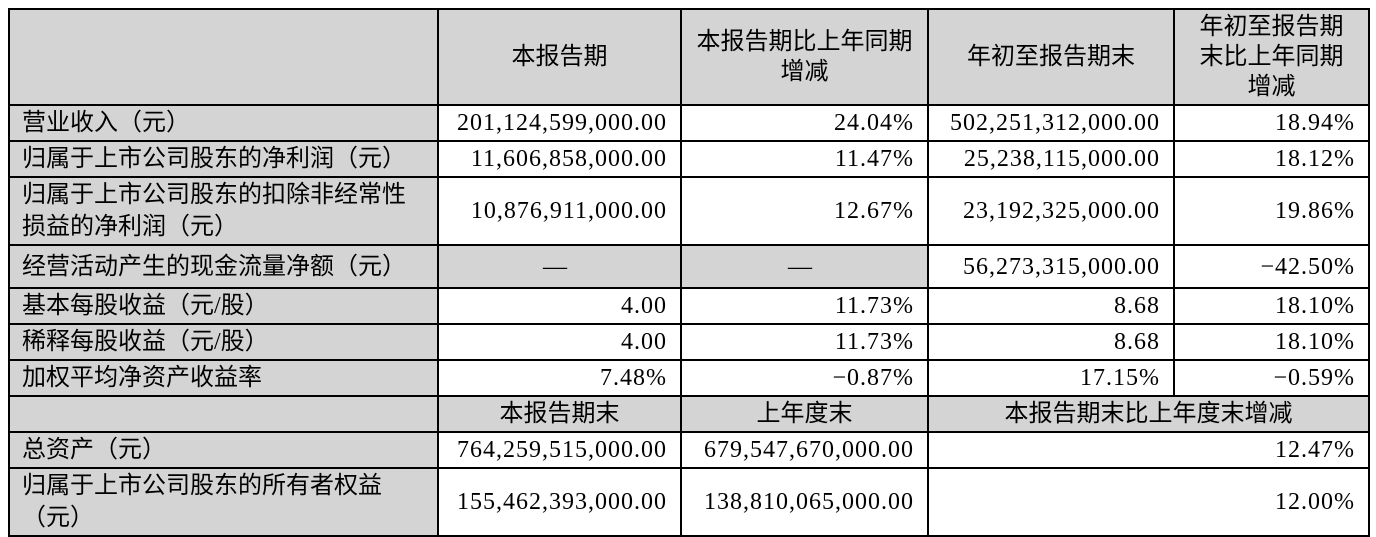  I want to click on header-prev-year-end: 上年度末, so click(804, 414).